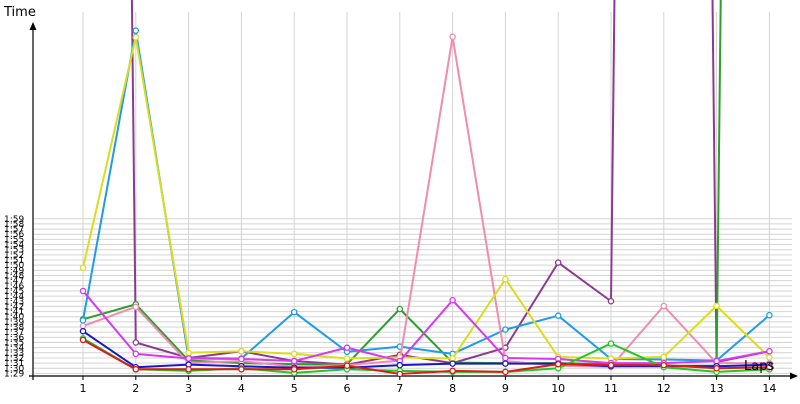 This screenshot has width=800, height=404. I want to click on x-tick-label: 12, so click(664, 388).